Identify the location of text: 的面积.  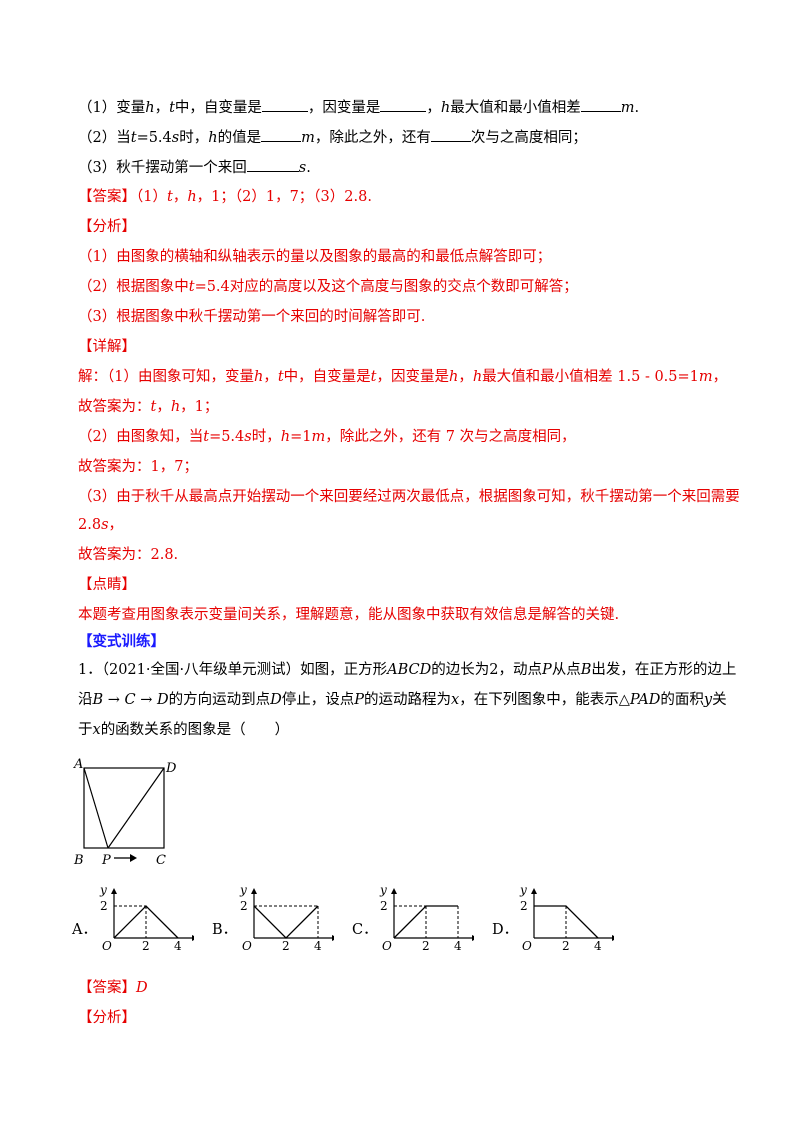
(682, 700).